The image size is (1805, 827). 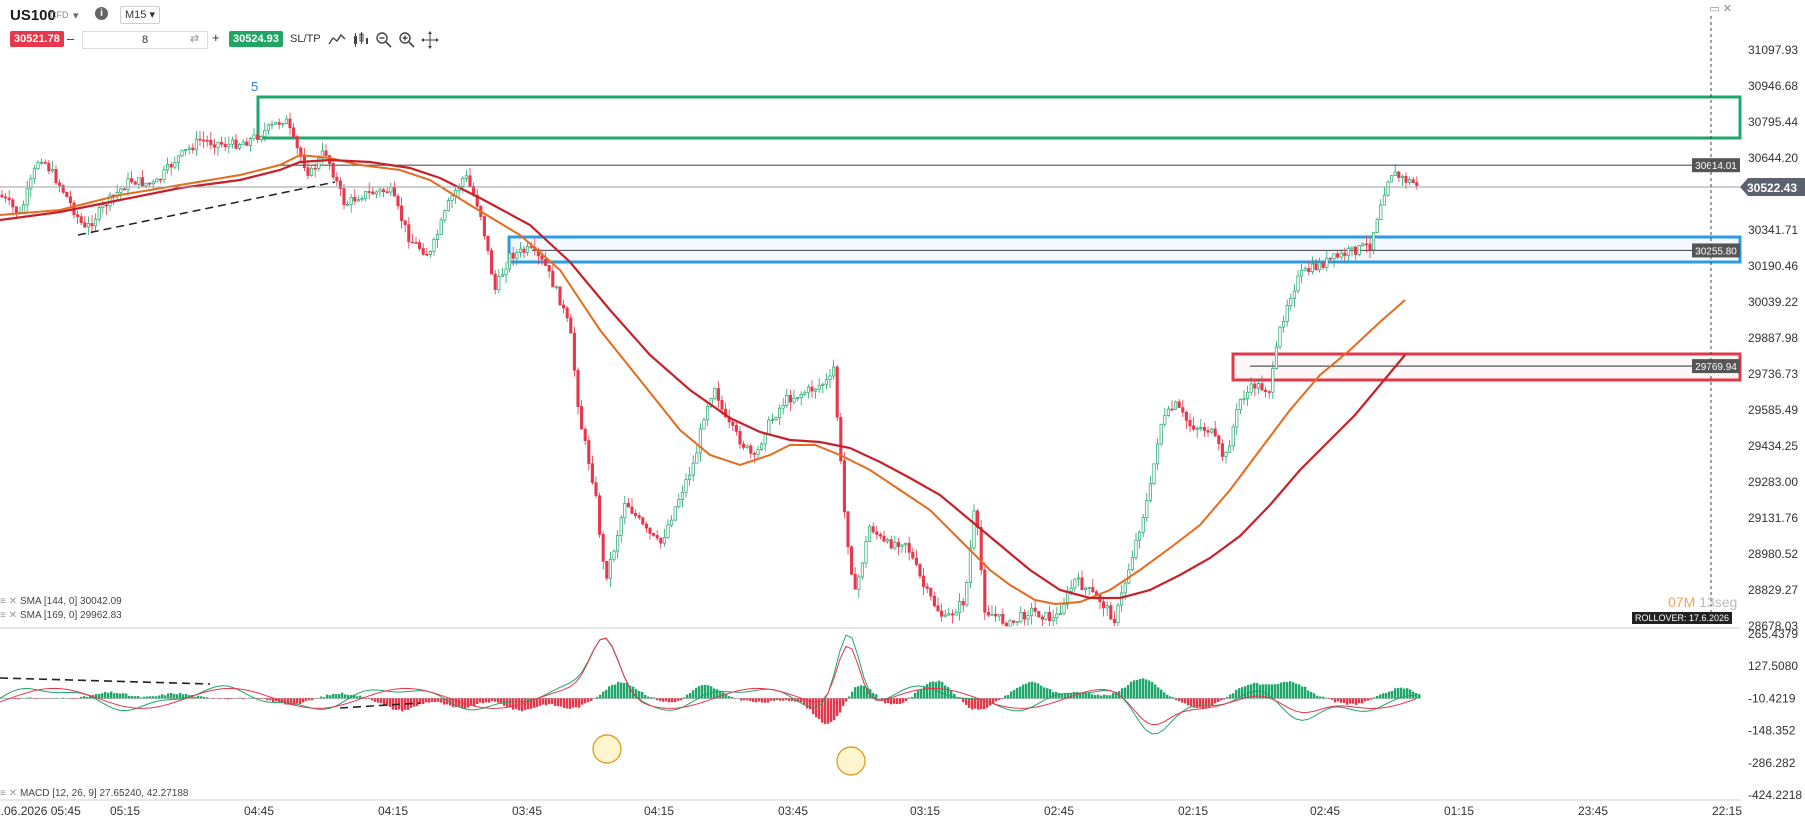 What do you see at coordinates (195, 39) in the screenshot?
I see `swap-icon: ⇄` at bounding box center [195, 39].